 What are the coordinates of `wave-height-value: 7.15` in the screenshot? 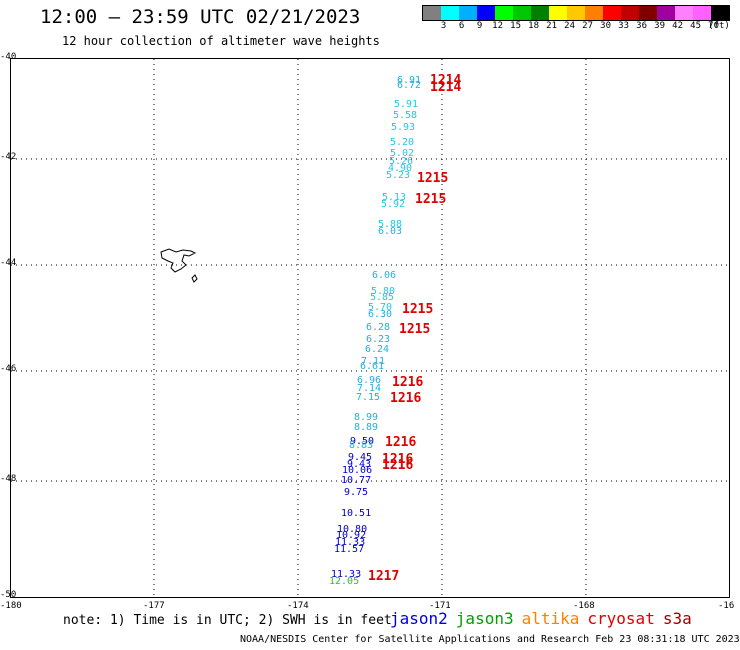 It's located at (368, 397).